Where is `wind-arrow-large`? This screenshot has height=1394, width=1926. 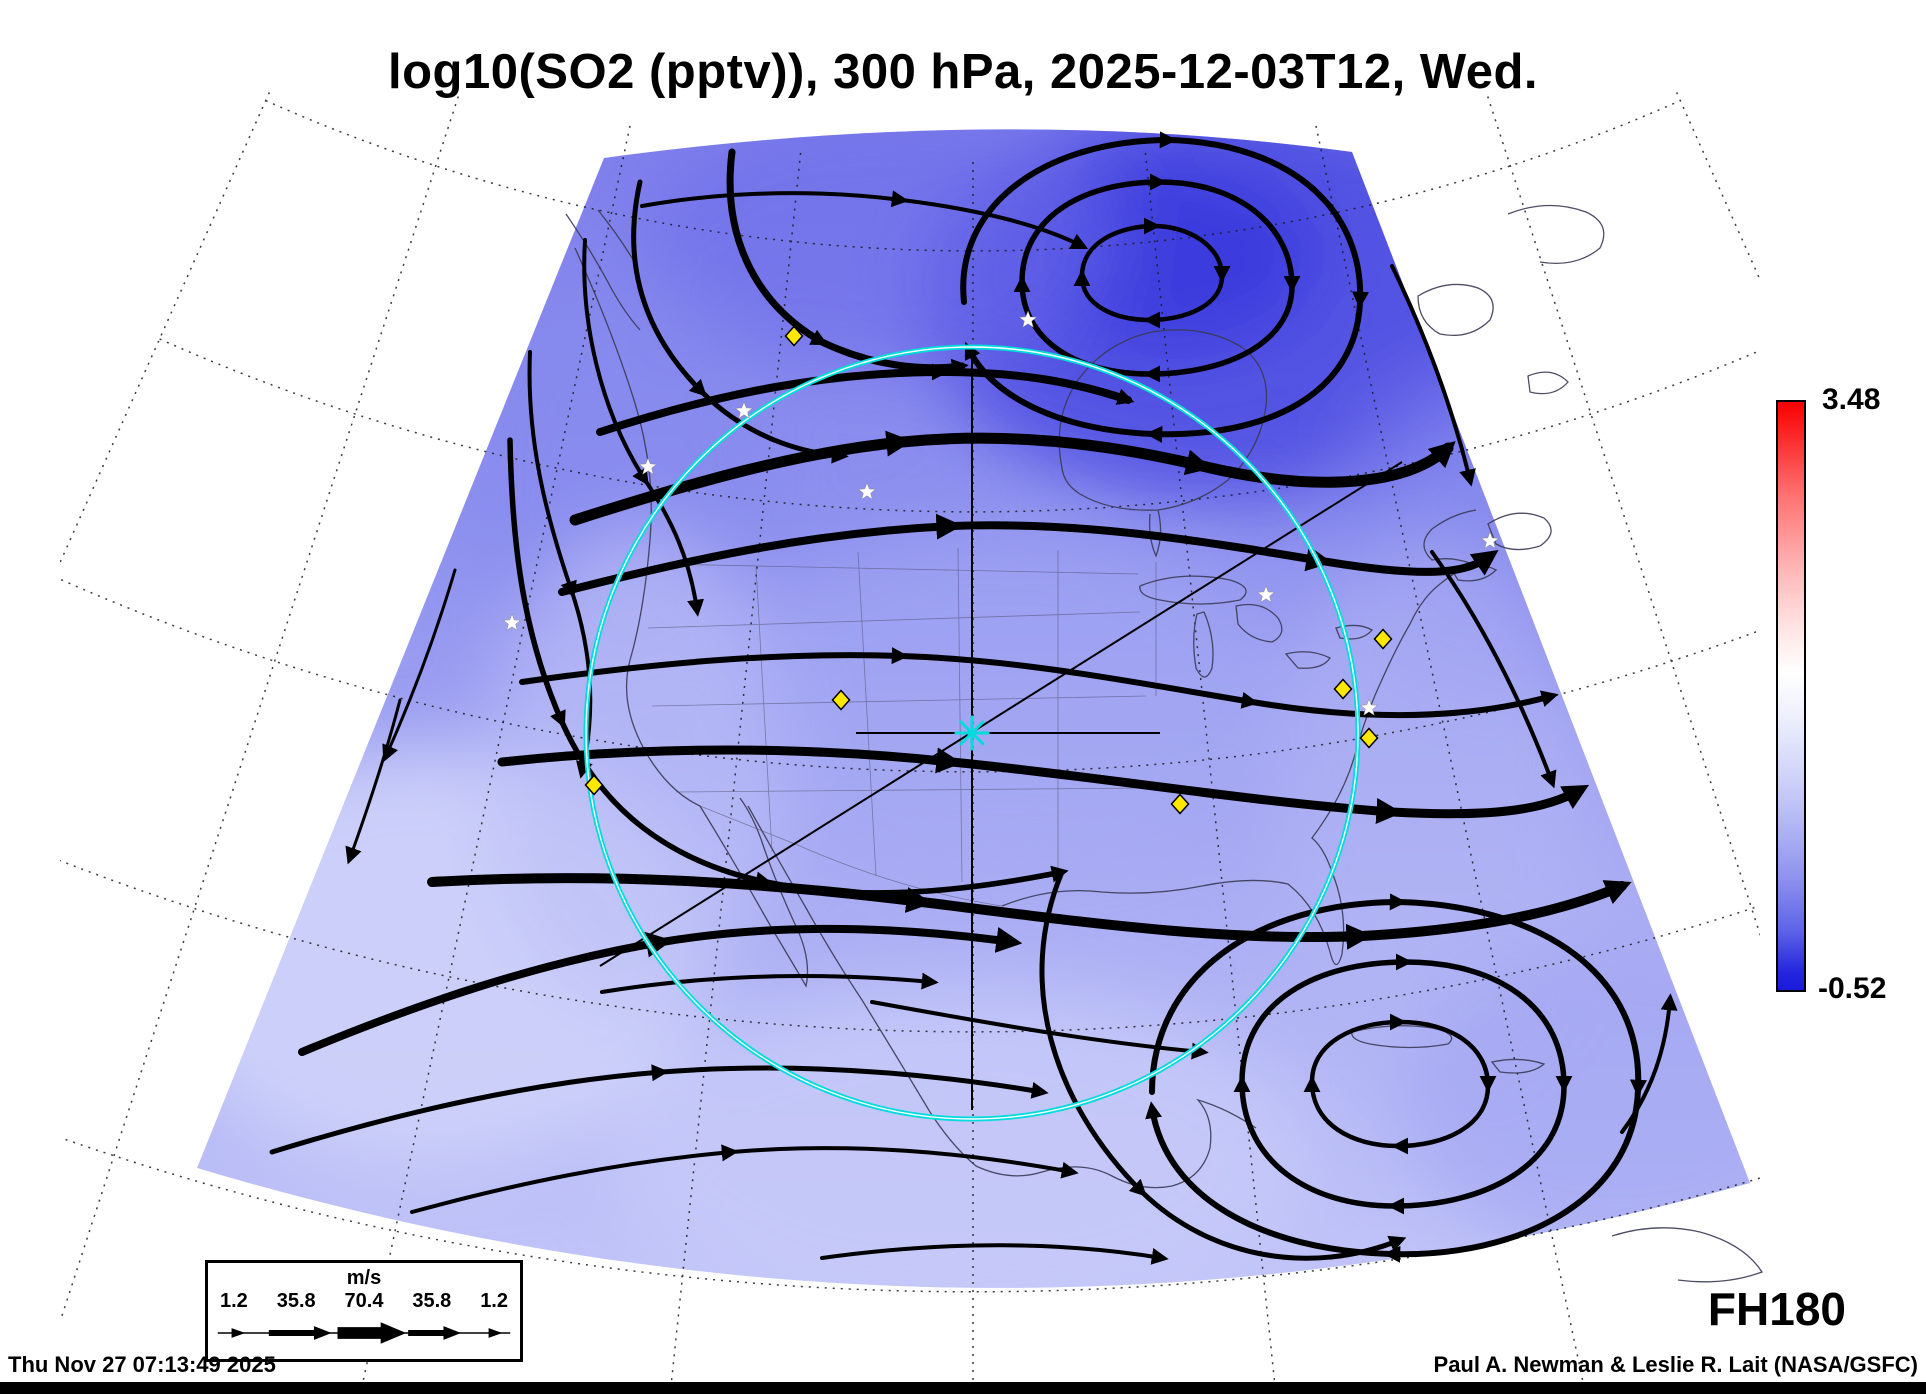 wind-arrow-large is located at coordinates (393, 1333).